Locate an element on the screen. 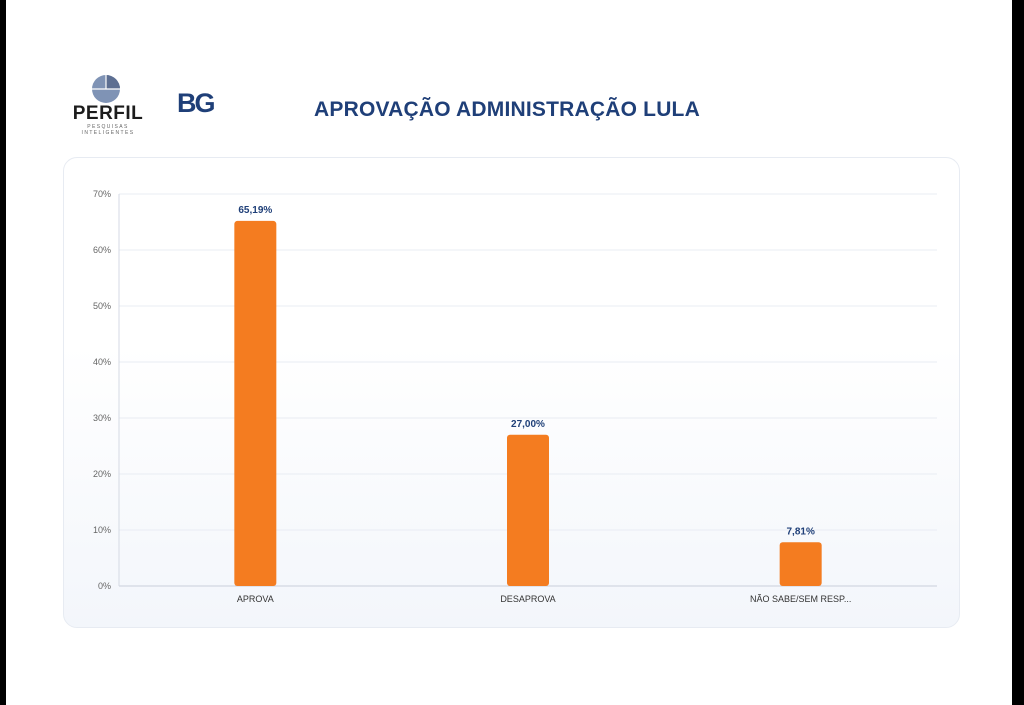 The height and width of the screenshot is (705, 1024). bg-logo: BG is located at coordinates (196, 102).